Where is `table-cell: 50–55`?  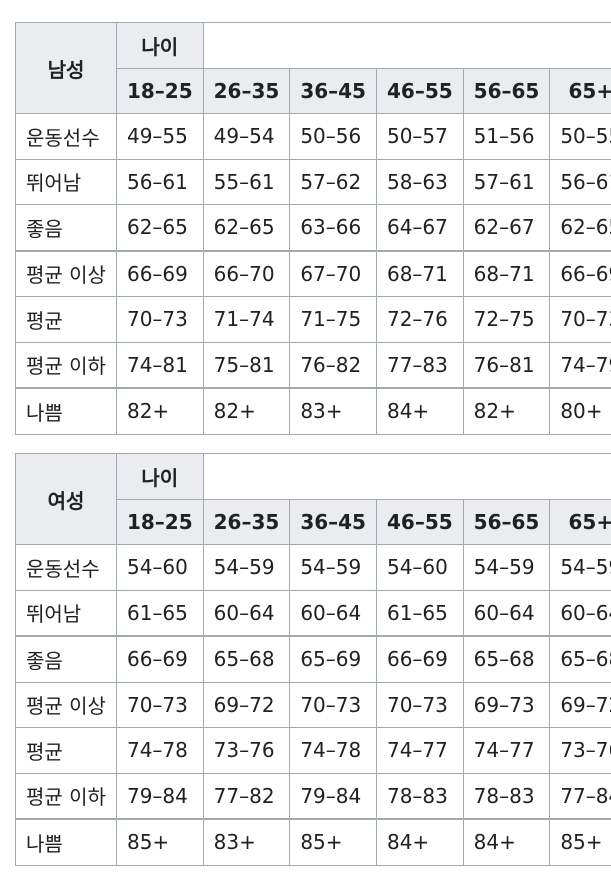 table-cell: 50–55 is located at coordinates (580, 136).